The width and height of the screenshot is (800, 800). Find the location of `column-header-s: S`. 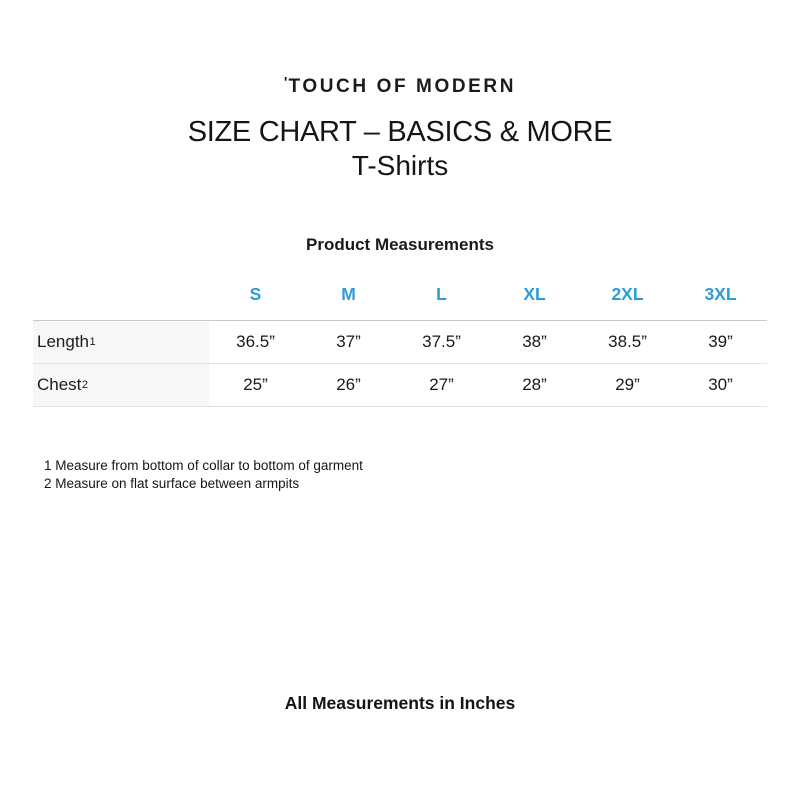

column-header-s: S is located at coordinates (255, 294).